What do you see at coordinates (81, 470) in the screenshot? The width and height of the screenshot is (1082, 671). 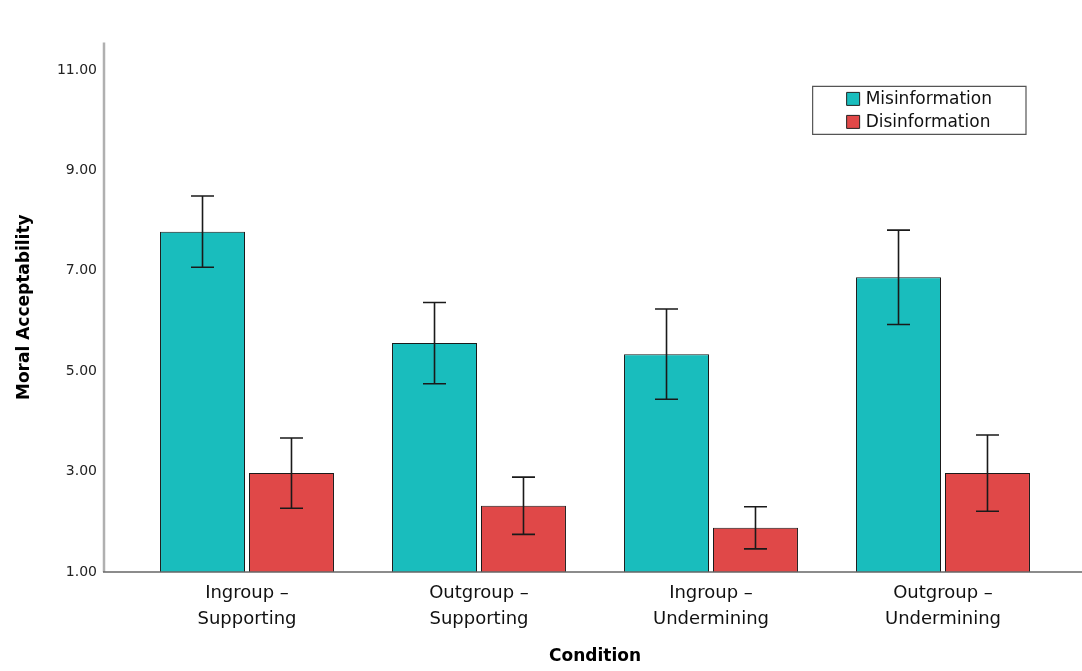 I see `y-tick-label: 3.00` at bounding box center [81, 470].